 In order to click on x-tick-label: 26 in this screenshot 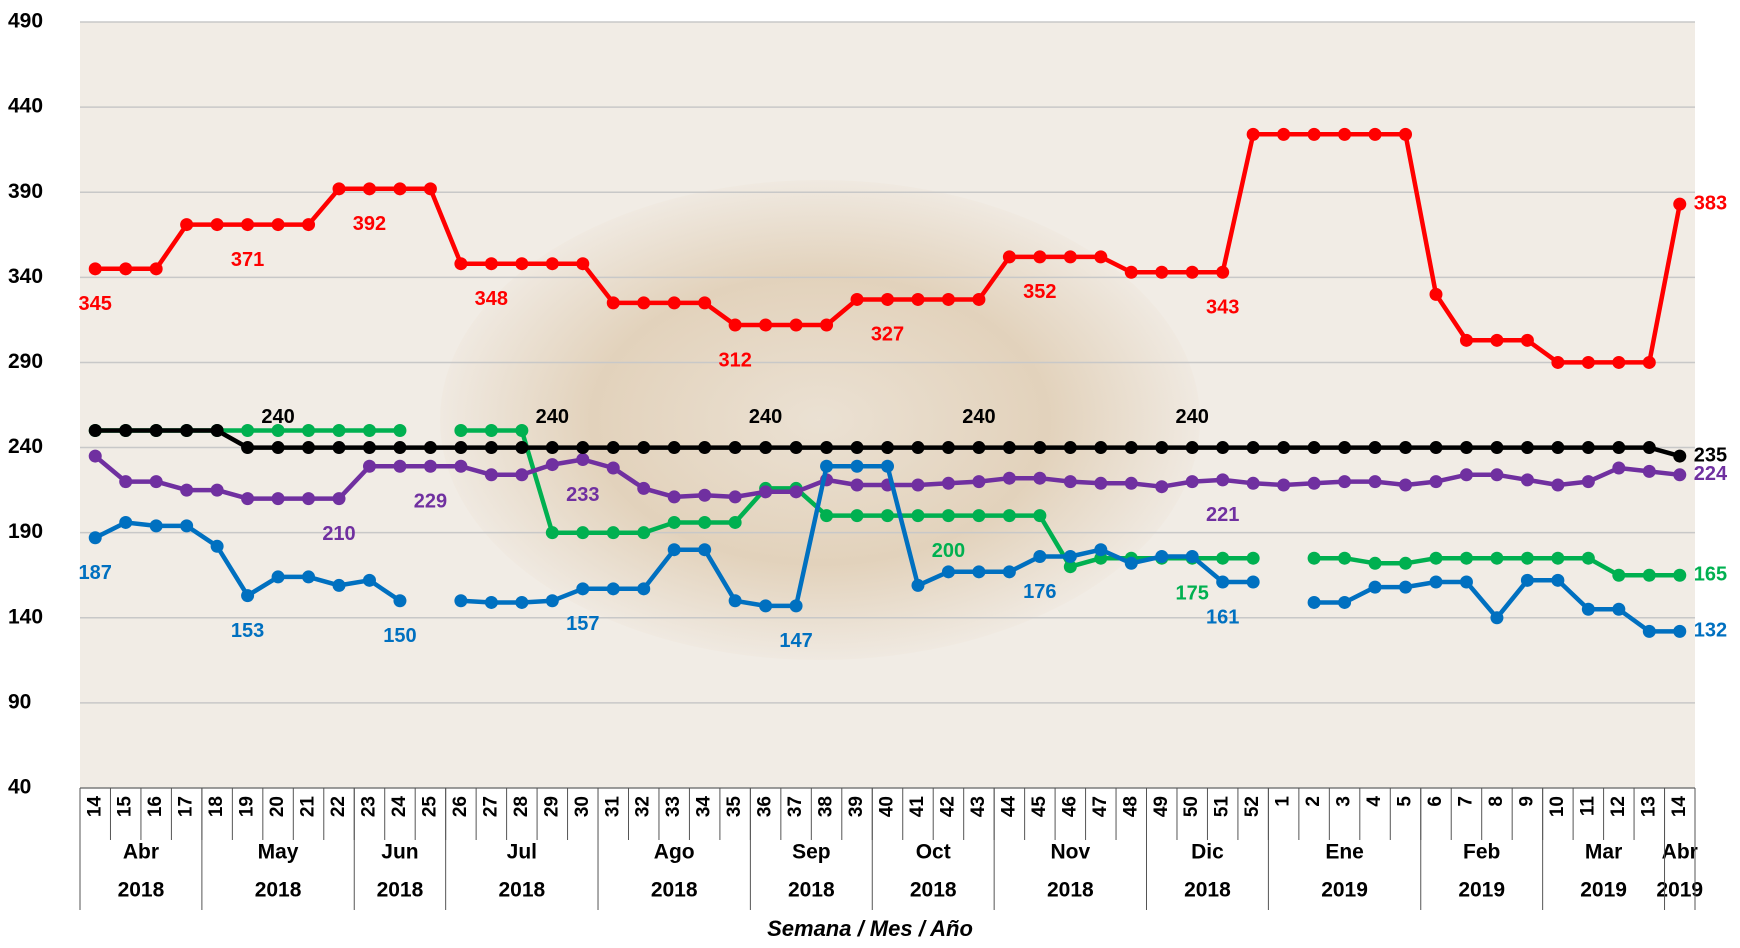, I will do `click(460, 806)`.